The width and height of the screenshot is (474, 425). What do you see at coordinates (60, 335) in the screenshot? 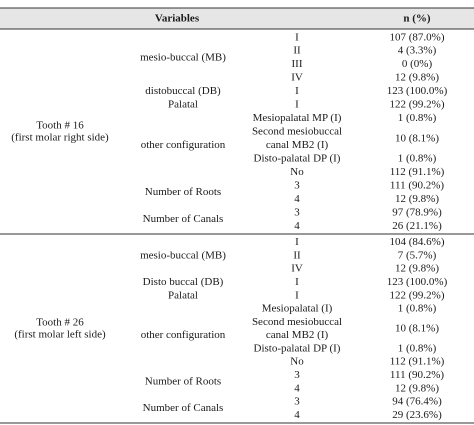
I see `tooth-cell: (first molar left side)` at bounding box center [60, 335].